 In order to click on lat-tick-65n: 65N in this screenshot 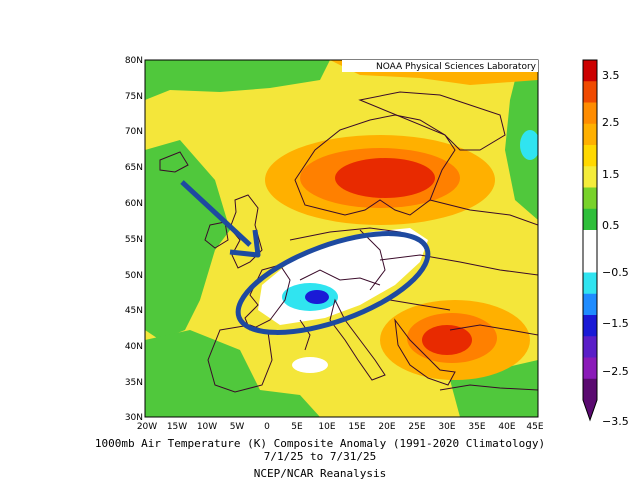, I will do `click(134, 168)`.